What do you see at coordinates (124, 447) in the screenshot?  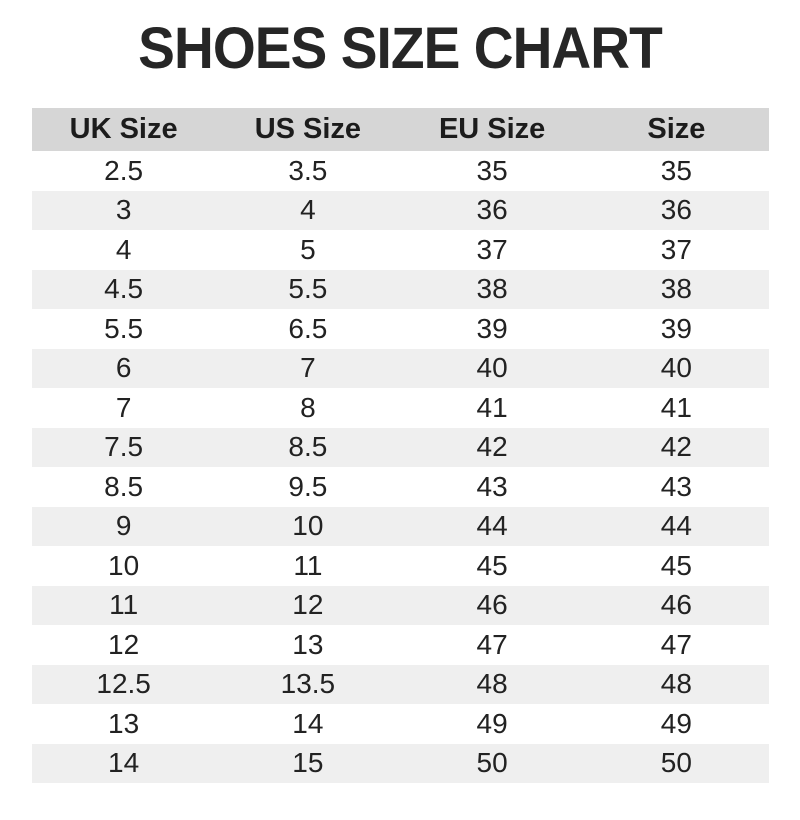 I see `size-cell: 7.5` at bounding box center [124, 447].